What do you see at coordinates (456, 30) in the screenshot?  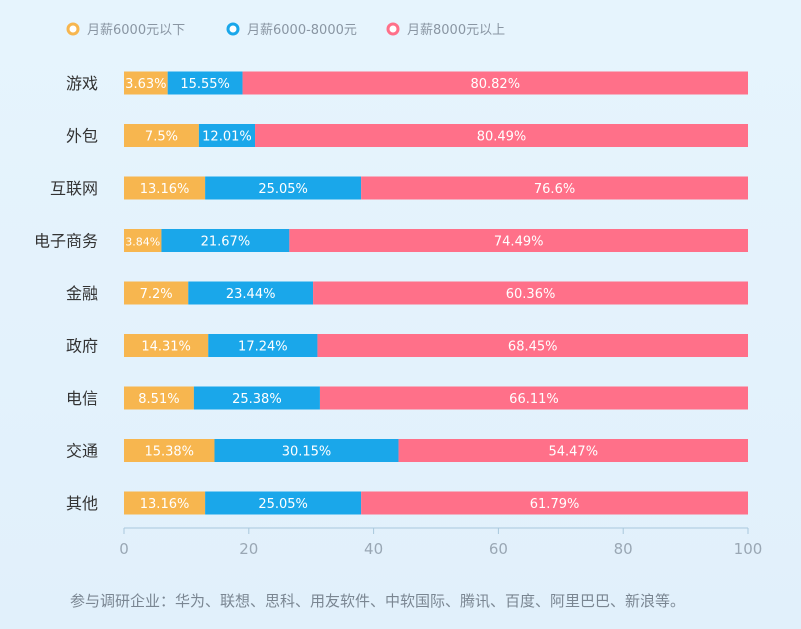 I see `legend-label: 月薪8000元以上` at bounding box center [456, 30].